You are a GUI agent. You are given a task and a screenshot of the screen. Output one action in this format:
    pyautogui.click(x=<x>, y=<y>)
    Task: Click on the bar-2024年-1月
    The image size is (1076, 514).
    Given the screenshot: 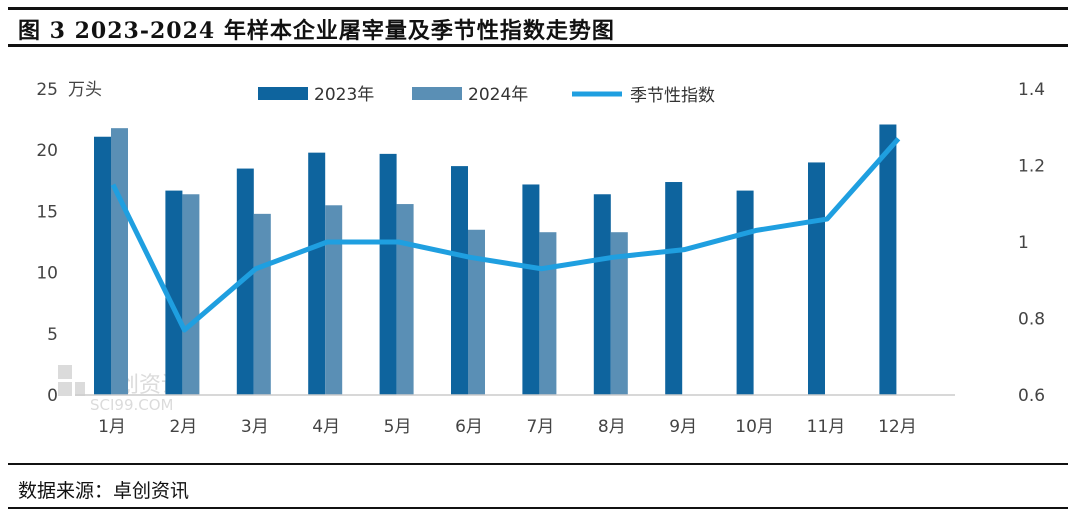 What is the action you would take?
    pyautogui.click(x=119, y=261)
    